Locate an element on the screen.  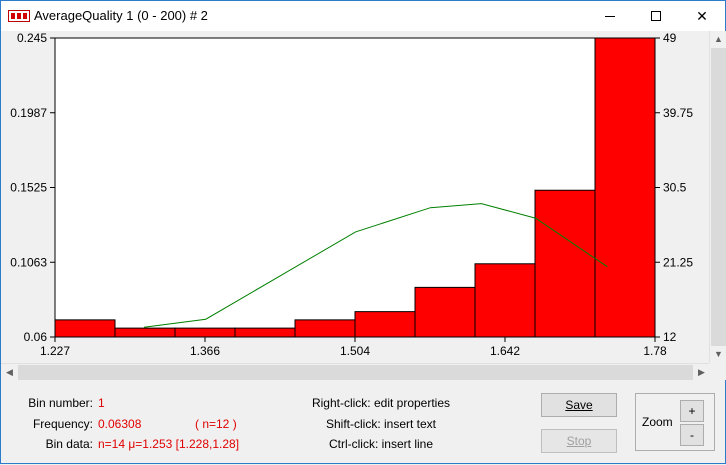
horizontal-scroll-thumb is located at coordinates (355, 372).